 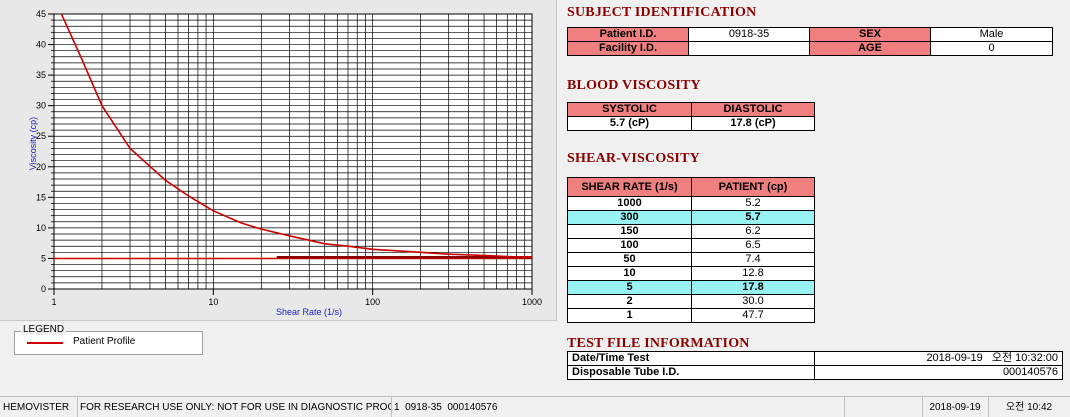 What do you see at coordinates (991, 48) in the screenshot?
I see `age-value: 0` at bounding box center [991, 48].